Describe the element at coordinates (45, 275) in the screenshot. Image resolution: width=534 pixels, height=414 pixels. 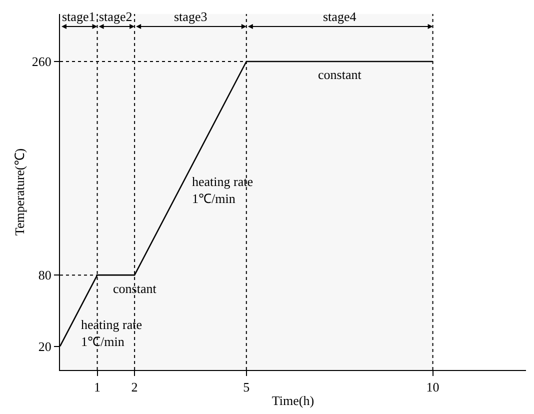
I see `y-tick-label: 80` at that location.